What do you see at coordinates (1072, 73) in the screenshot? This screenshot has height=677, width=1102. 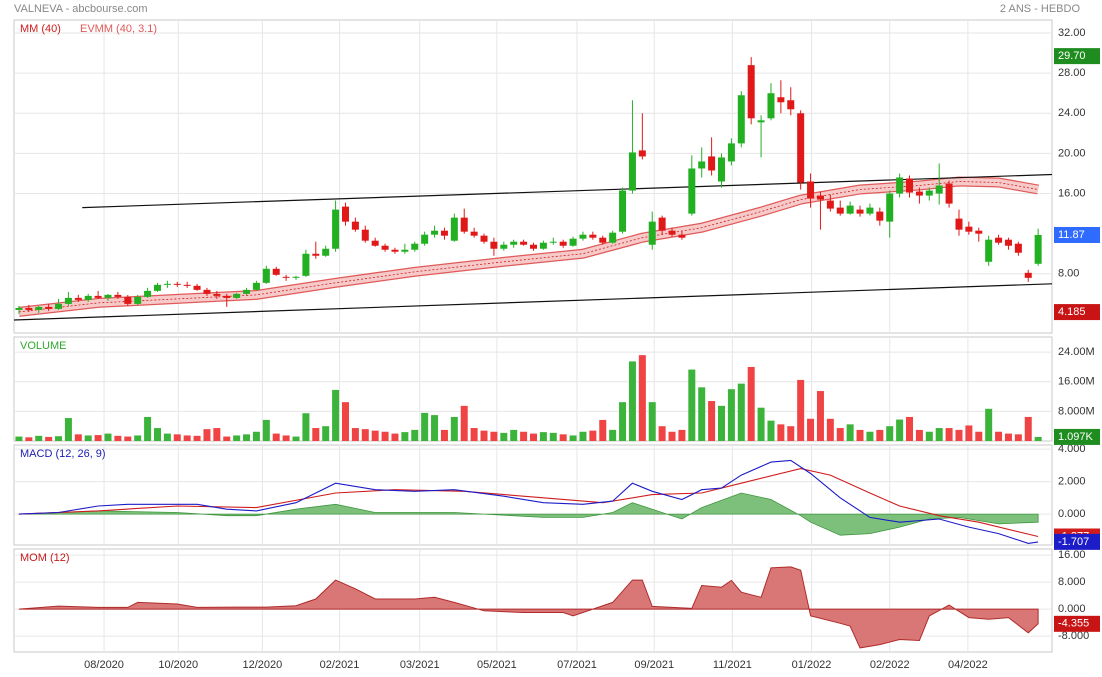 I see `y-tick-label: 28.00` at bounding box center [1072, 73].